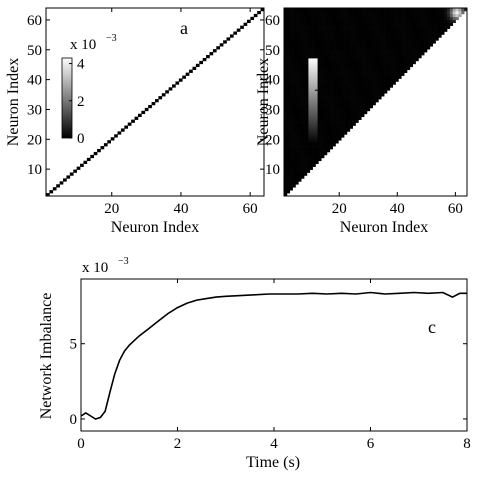 This screenshot has height=478, width=491. What do you see at coordinates (326, 145) in the screenshot?
I see `colorbar-tick-label: 0` at bounding box center [326, 145].